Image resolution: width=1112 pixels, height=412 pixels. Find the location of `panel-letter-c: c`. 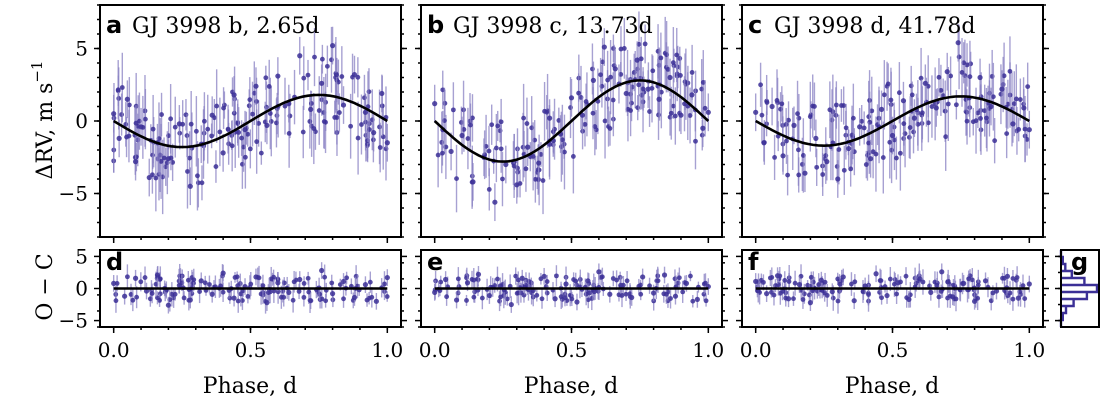

panel-letter-c: c is located at coordinates (755, 25).